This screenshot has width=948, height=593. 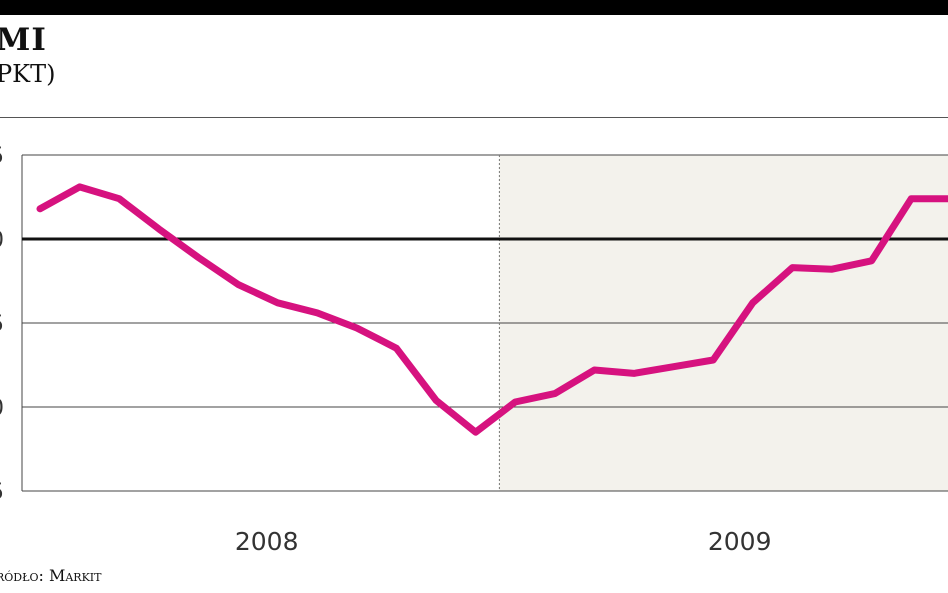 I want to click on source-note: ródło: Markit, so click(x=51, y=575).